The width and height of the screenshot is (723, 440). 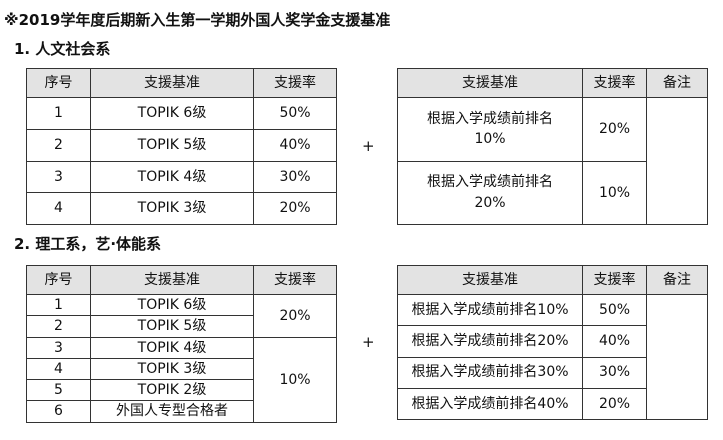 What do you see at coordinates (172, 411) in the screenshot?
I see `row-basis: 外国人专型合格者` at bounding box center [172, 411].